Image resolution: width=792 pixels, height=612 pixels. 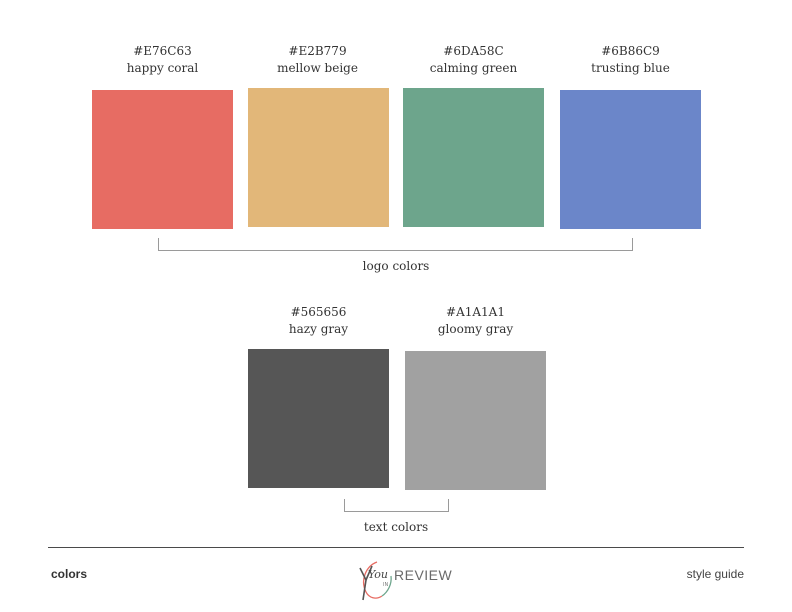 I want to click on footer-doc-title: style guide, so click(x=715, y=574).